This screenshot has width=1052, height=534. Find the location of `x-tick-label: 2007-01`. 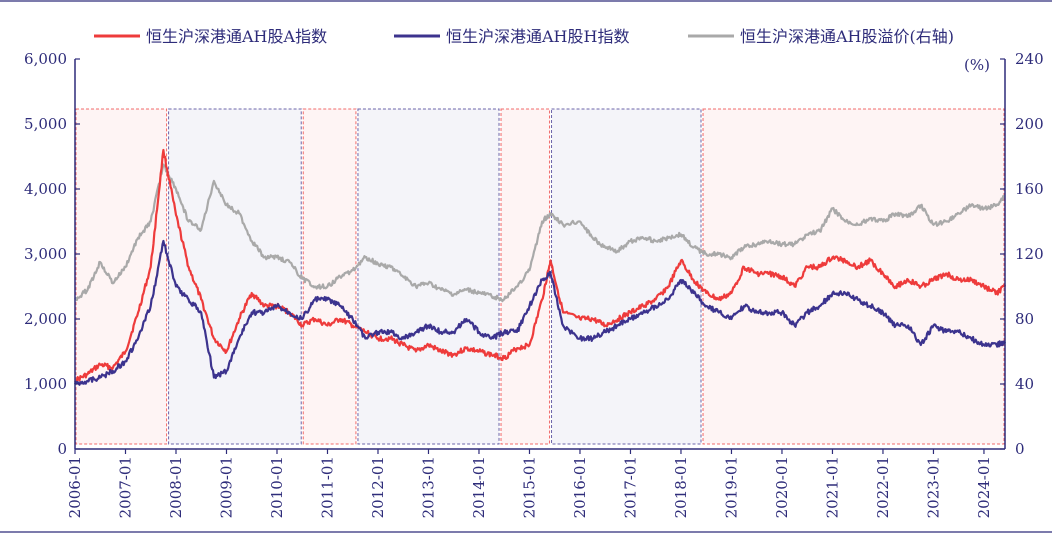

x-tick-label: 2007-01 is located at coordinates (126, 487).